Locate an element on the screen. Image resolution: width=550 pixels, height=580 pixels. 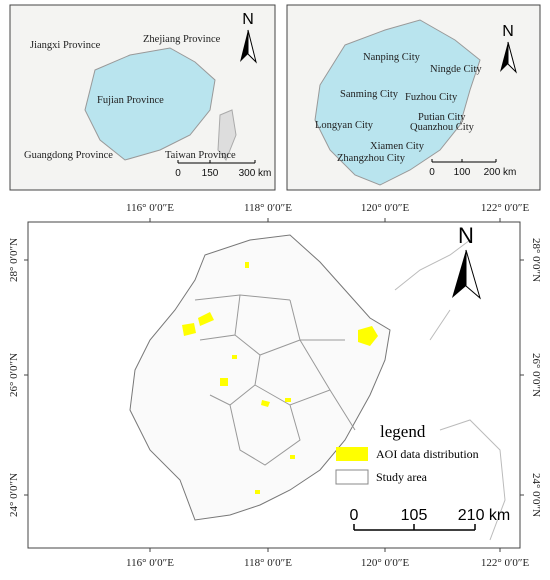
legend-label: AOI data distribution is located at coordinates (427, 454).